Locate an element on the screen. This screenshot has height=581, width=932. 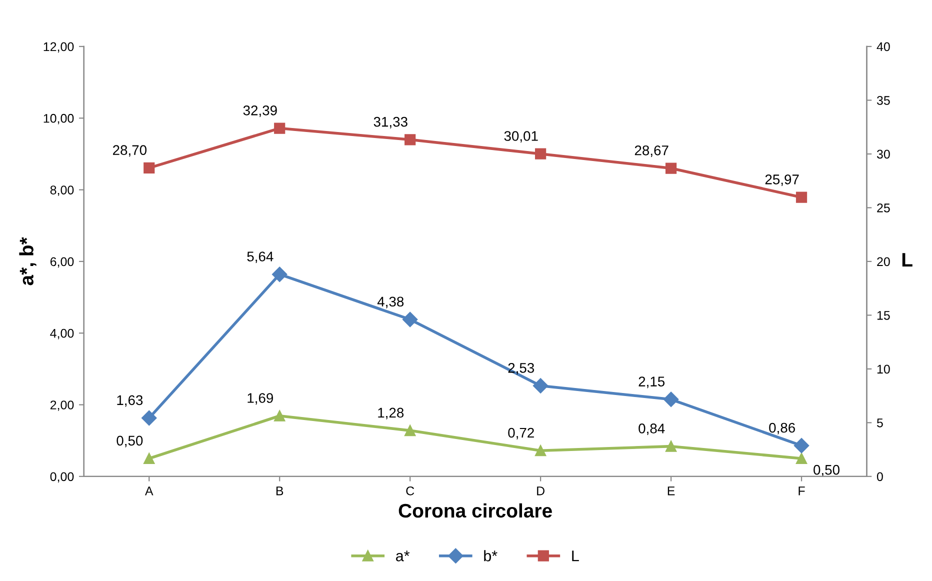
data-label: 5,64 is located at coordinates (260, 258).